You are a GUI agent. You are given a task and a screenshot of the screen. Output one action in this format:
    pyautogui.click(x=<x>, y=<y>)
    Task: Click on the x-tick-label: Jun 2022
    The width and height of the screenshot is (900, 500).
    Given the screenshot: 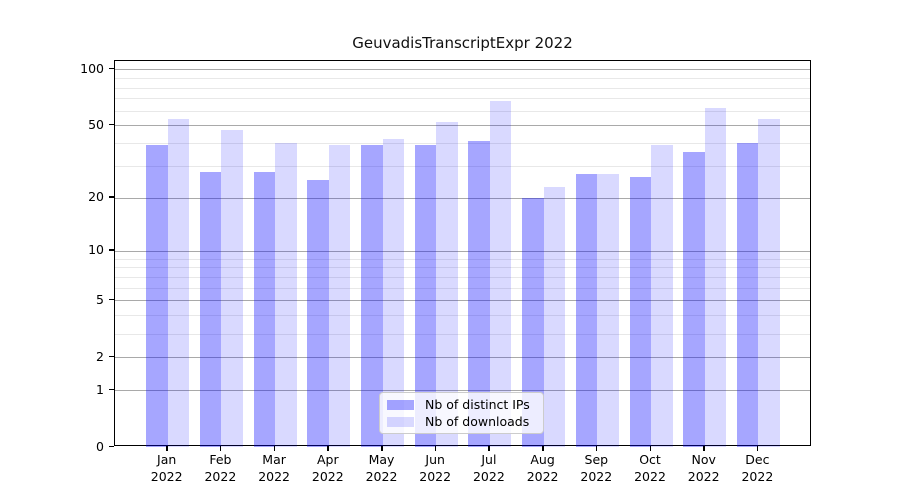 What is the action you would take?
    pyautogui.click(x=435, y=468)
    